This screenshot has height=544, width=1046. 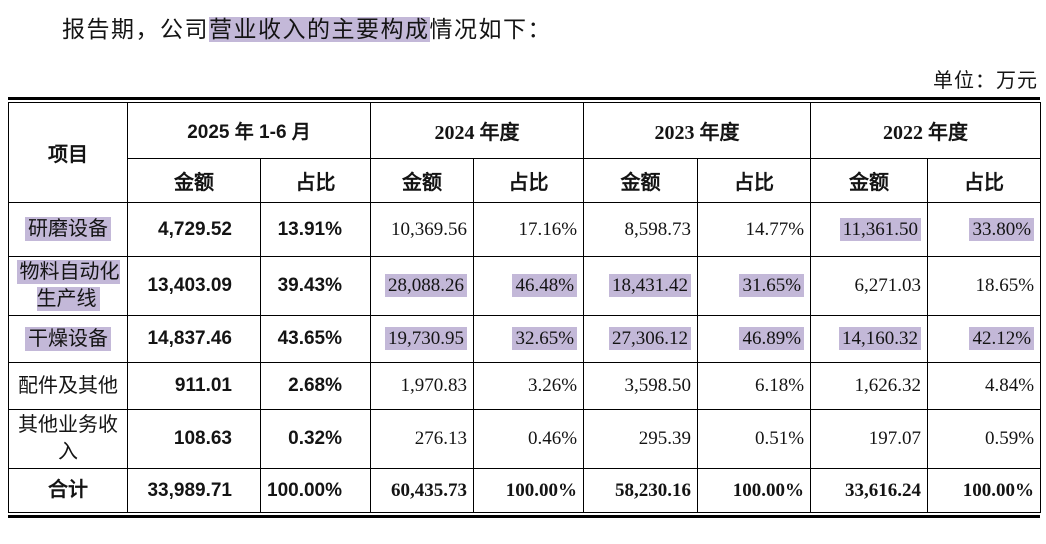 I want to click on cell-share-2025: 39.43%, so click(x=315, y=286).